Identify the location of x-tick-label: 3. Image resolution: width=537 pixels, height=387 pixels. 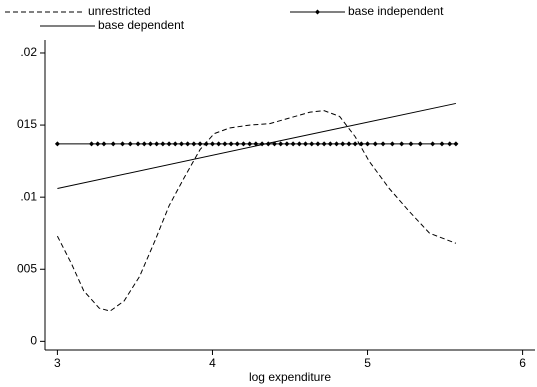
(57, 363).